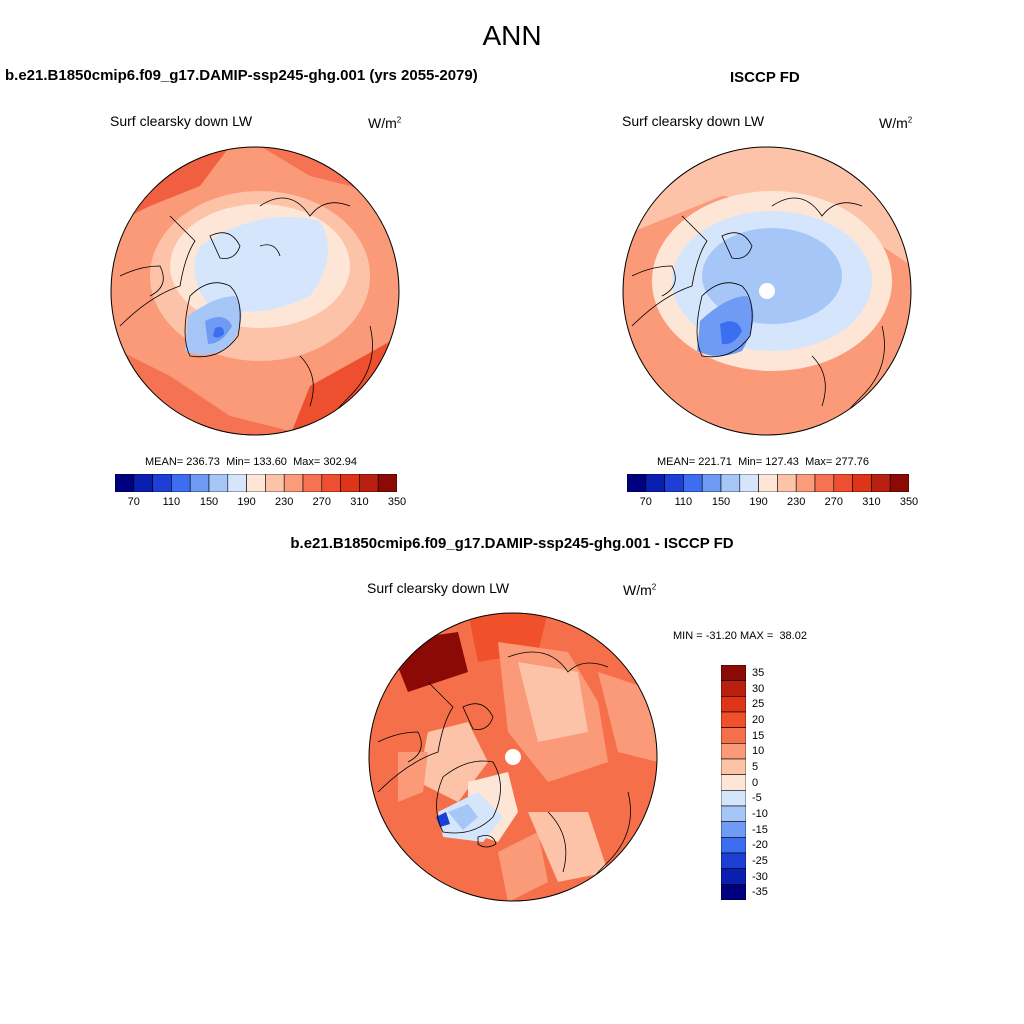 This screenshot has width=1024, height=1024. I want to click on colorbar-right-tick-label: 190, so click(758, 502).